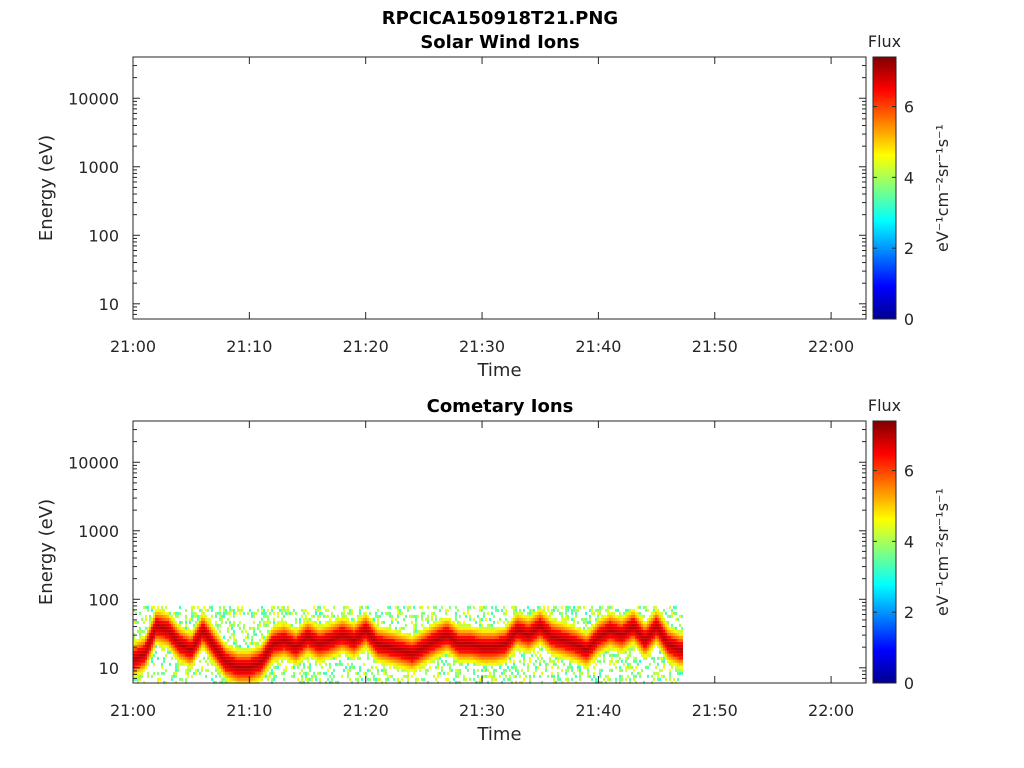 This screenshot has width=1024, height=768. What do you see at coordinates (499, 42) in the screenshot?
I see `panel-title: Solar Wind Ions` at bounding box center [499, 42].